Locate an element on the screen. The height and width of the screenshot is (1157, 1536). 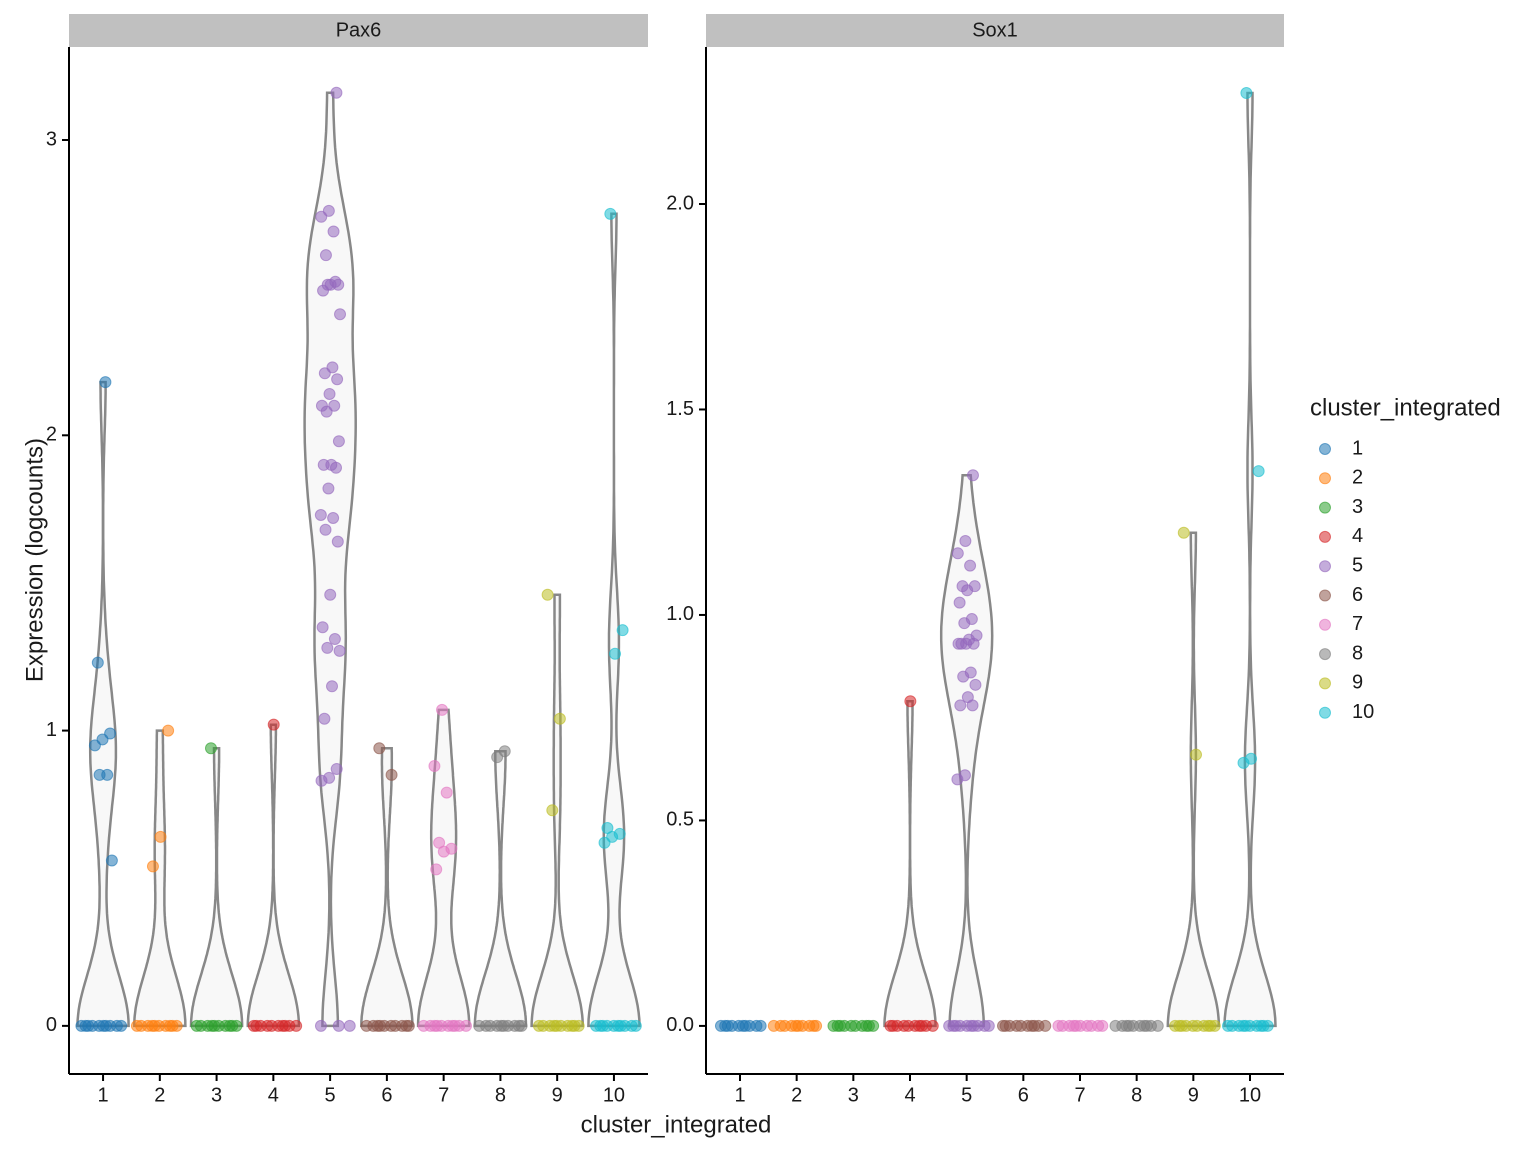
x-tick-label: 10 is located at coordinates (614, 1095).